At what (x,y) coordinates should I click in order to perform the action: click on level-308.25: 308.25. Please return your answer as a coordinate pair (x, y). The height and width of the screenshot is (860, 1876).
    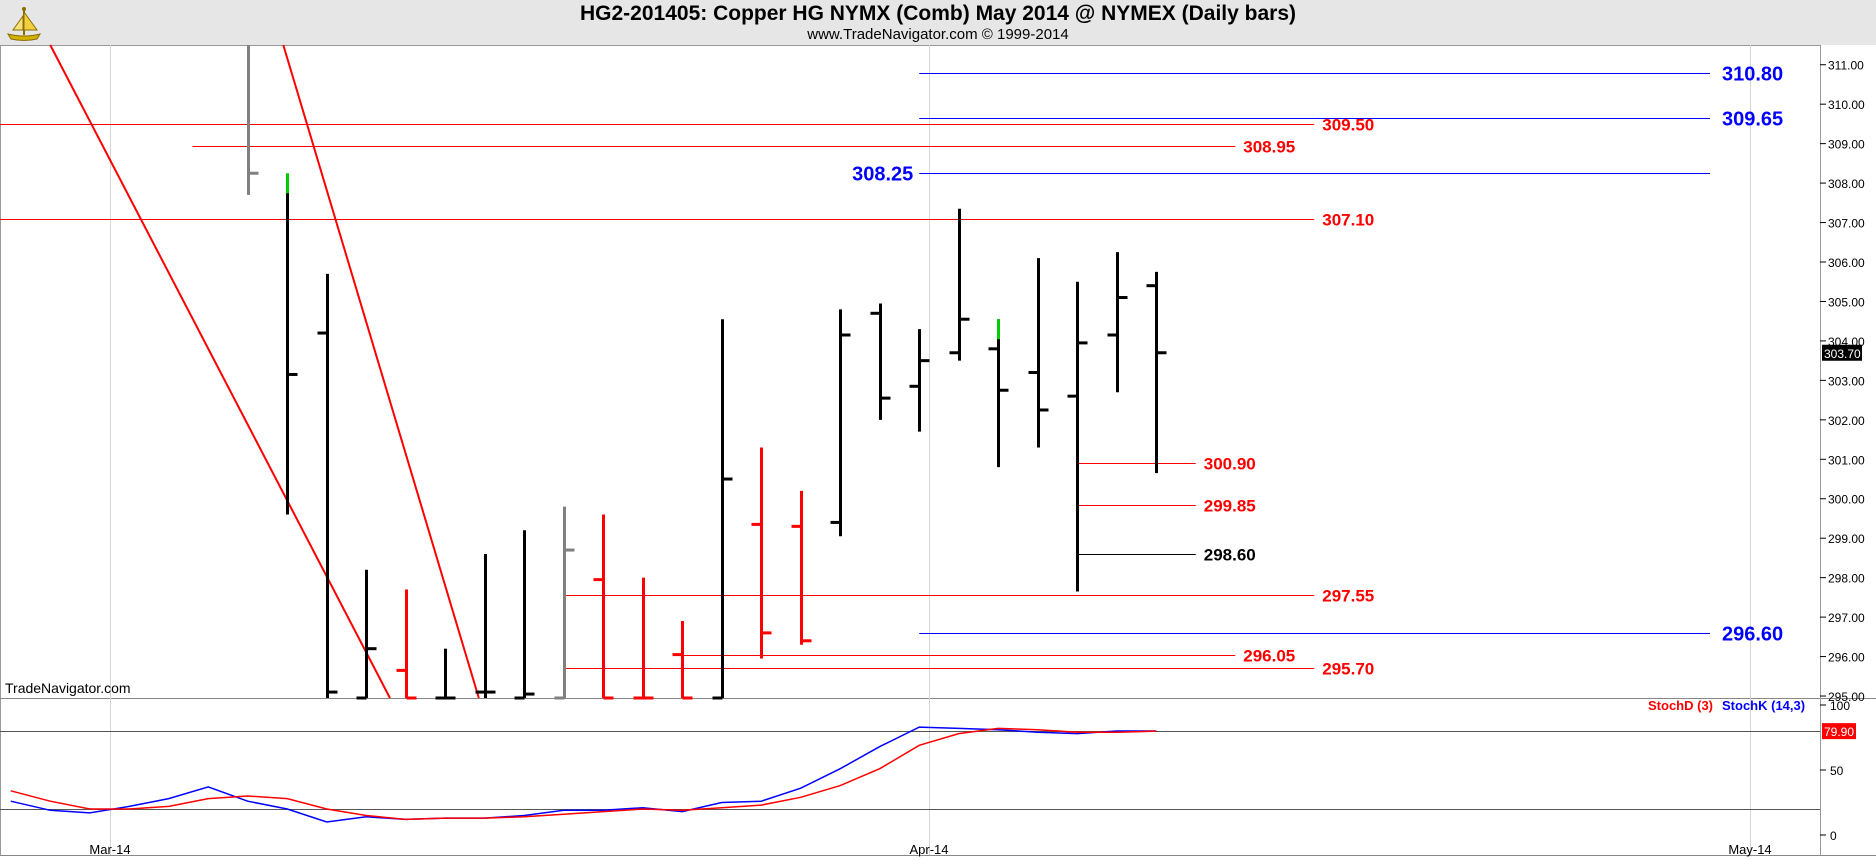
    Looking at the image, I should click on (1281, 175).